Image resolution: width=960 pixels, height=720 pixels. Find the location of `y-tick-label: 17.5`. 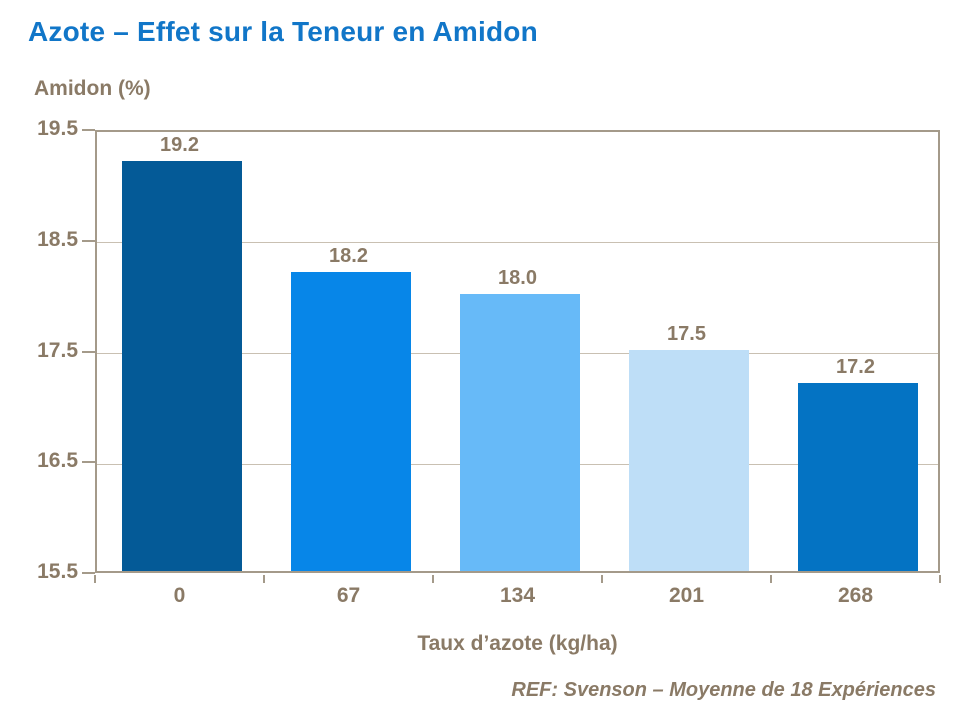

y-tick-label: 17.5 is located at coordinates (57, 350).